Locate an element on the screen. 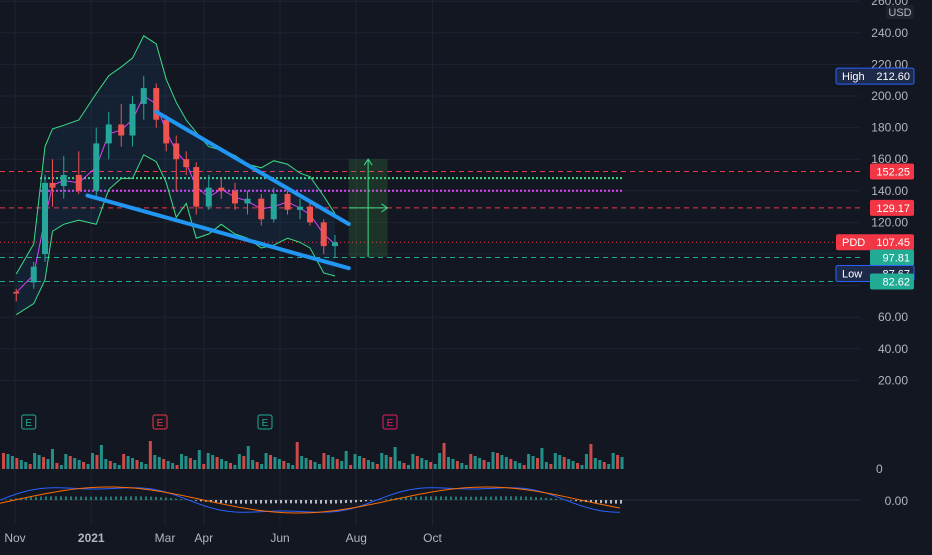  price-label-value: 97.81 is located at coordinates (896, 258).